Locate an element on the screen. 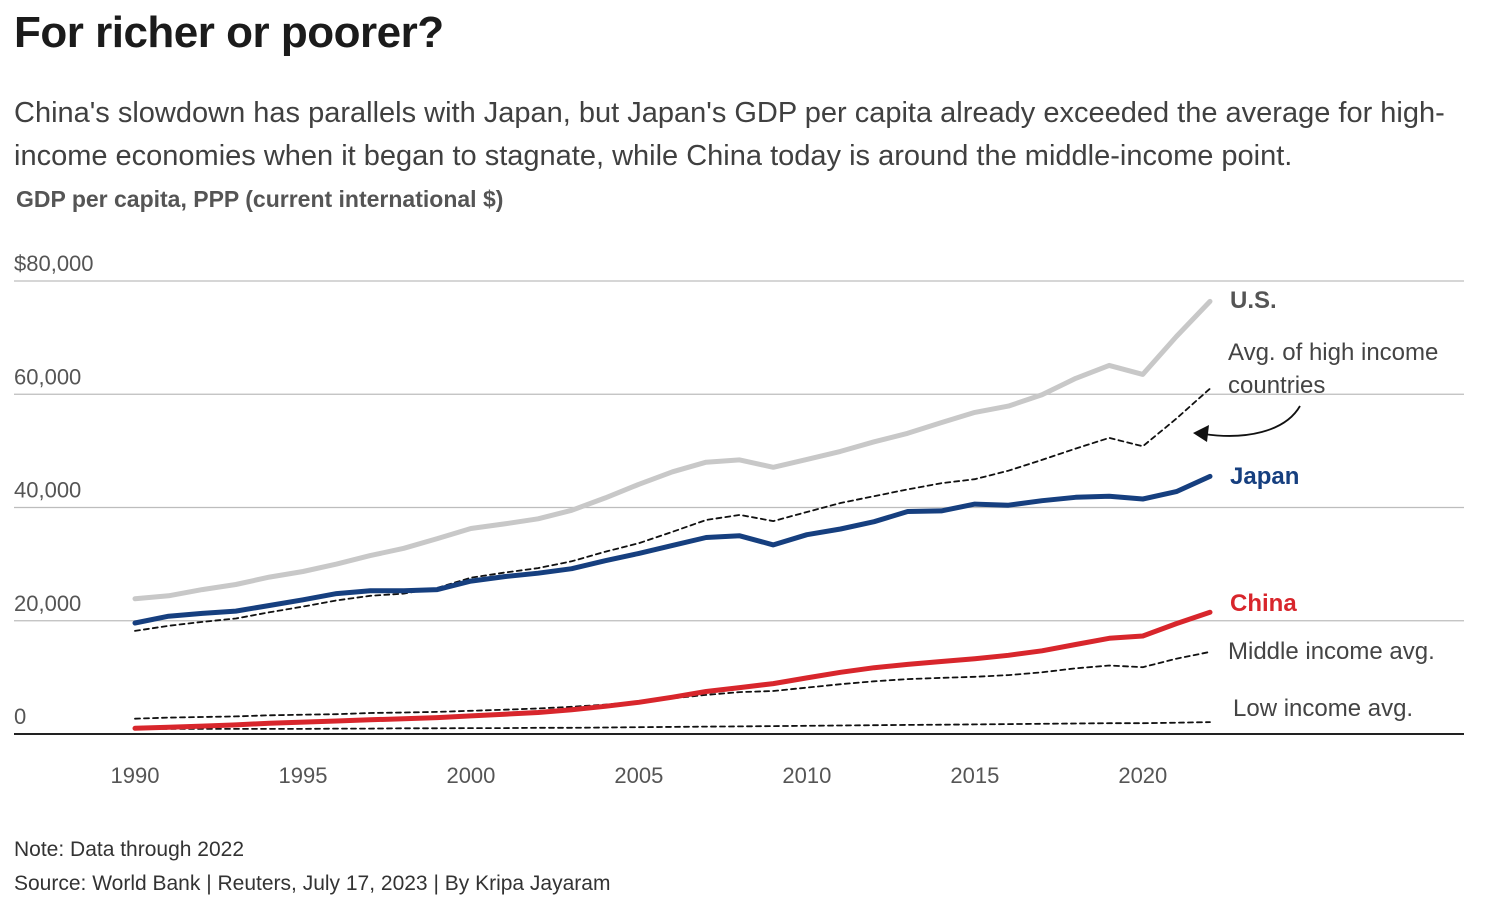 Image resolution: width=1502 pixels, height=919 pixels. y-tick-label-0: 0 is located at coordinates (20, 716).